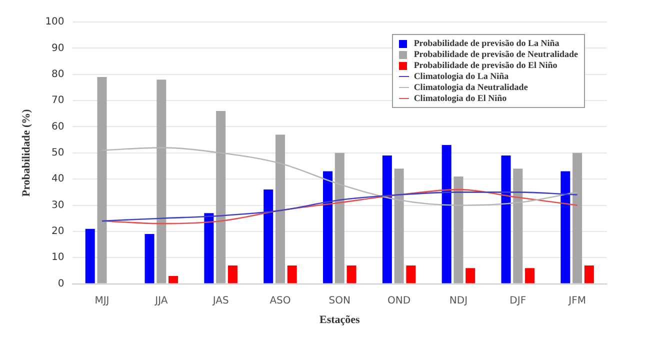 The width and height of the screenshot is (655, 343). I want to click on y-tick-label: 70, so click(58, 100).